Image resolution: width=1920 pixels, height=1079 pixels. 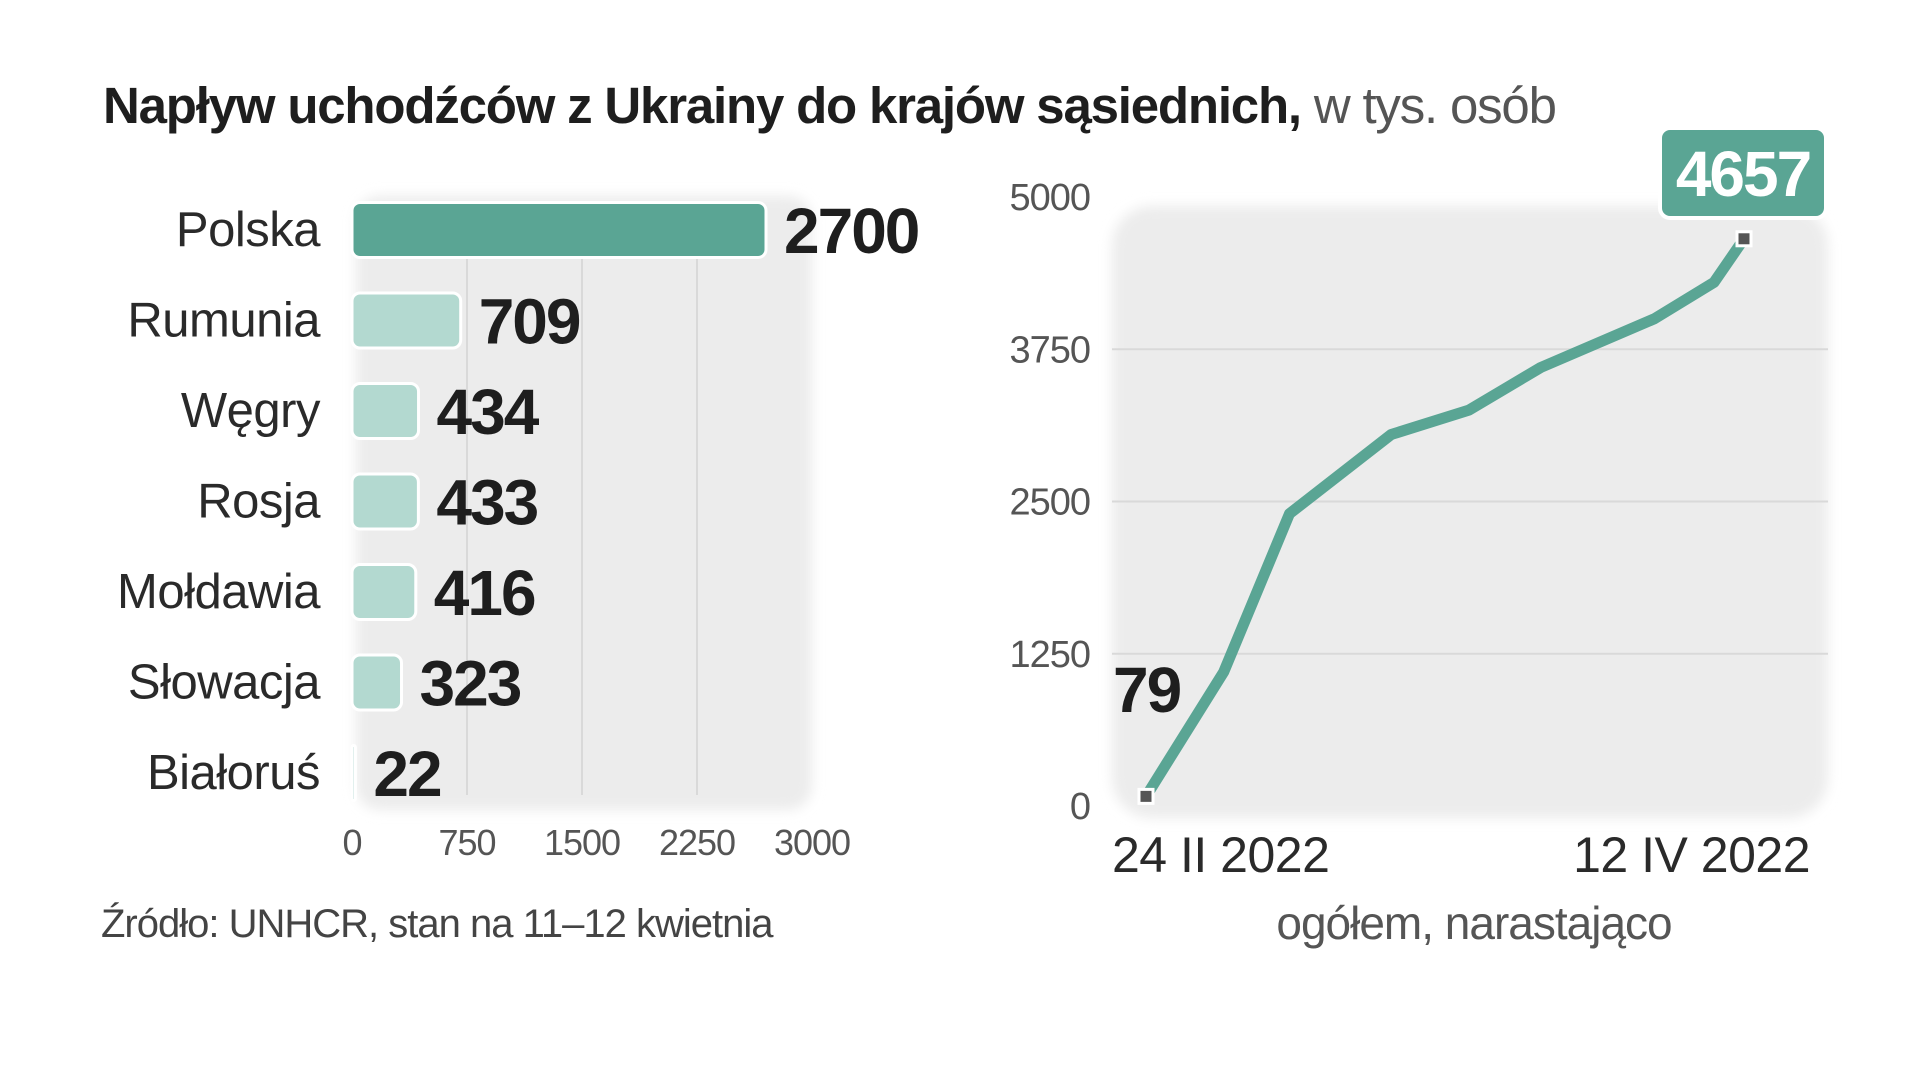 I want to click on bar-mo-dawia, so click(x=384, y=592).